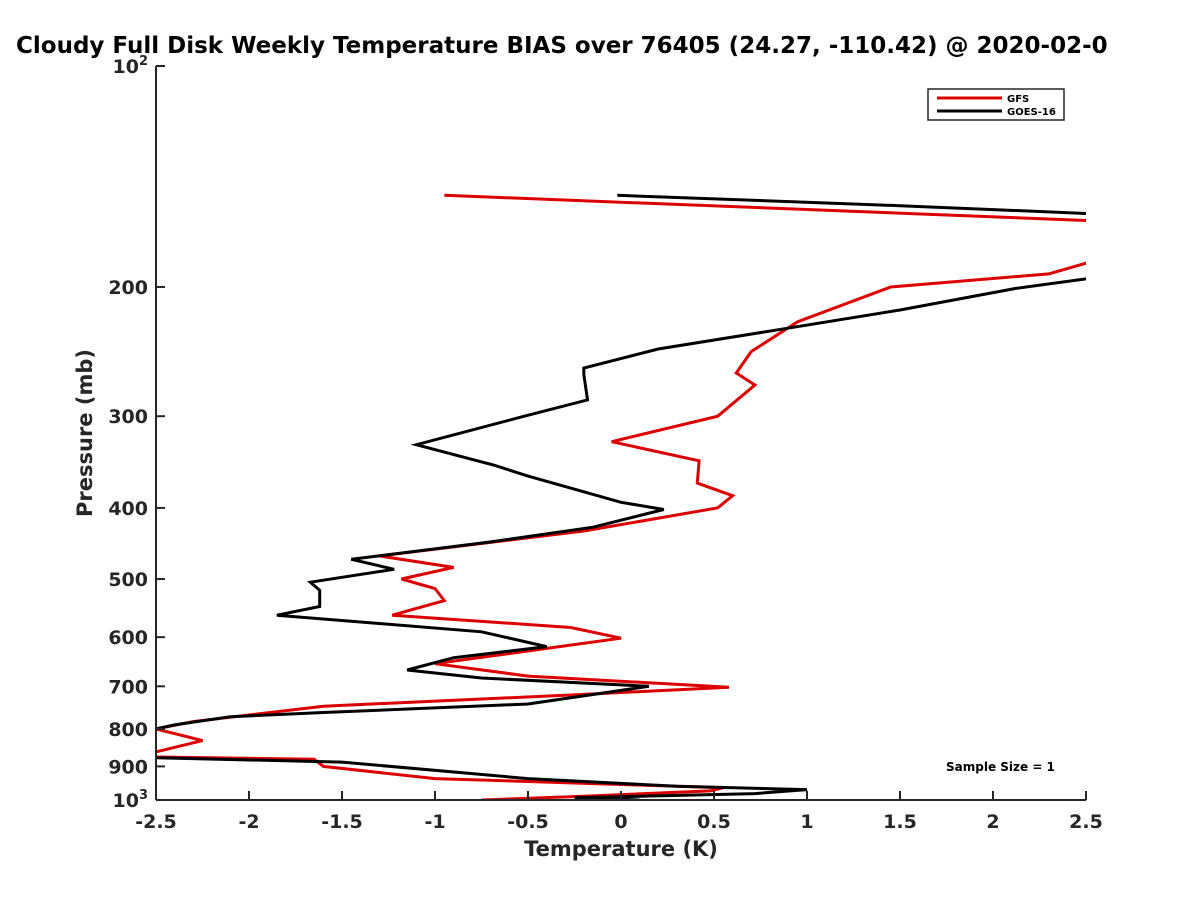 The image size is (1200, 900). I want to click on y-tick-label: 200, so click(128, 288).